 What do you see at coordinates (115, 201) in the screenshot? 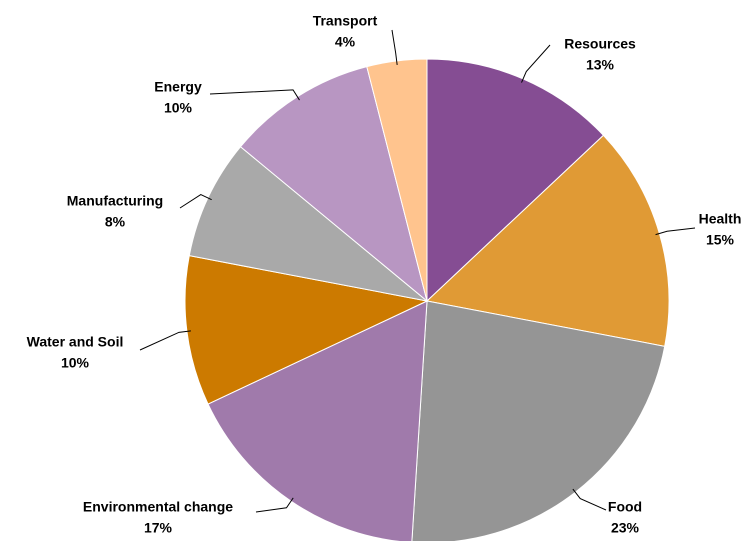
I see `slice-label: Manufacturing` at bounding box center [115, 201].